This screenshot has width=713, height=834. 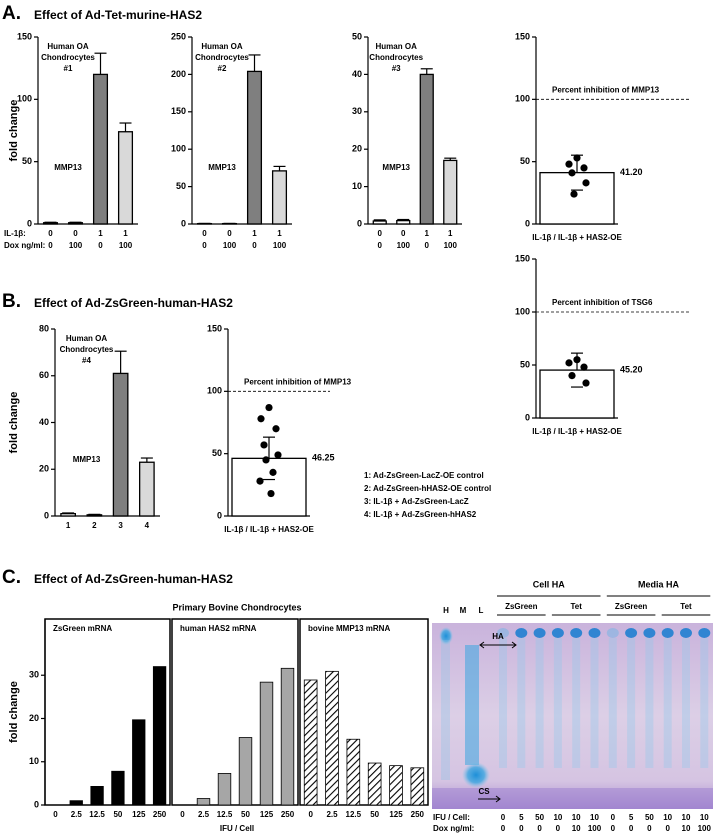 What do you see at coordinates (484, 791) in the screenshot?
I see `band-label: CS` at bounding box center [484, 791].